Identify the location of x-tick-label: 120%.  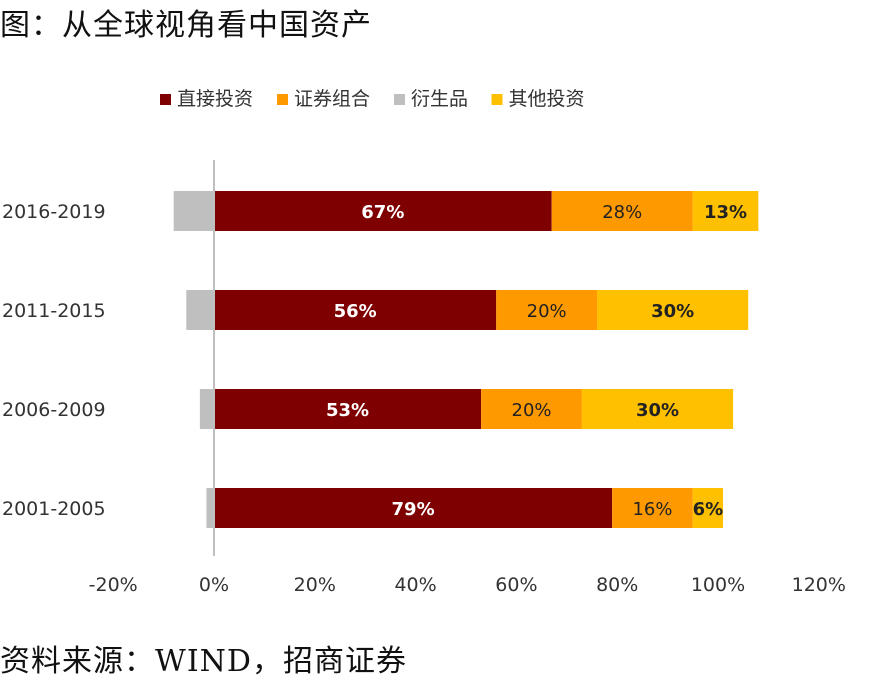
(819, 585).